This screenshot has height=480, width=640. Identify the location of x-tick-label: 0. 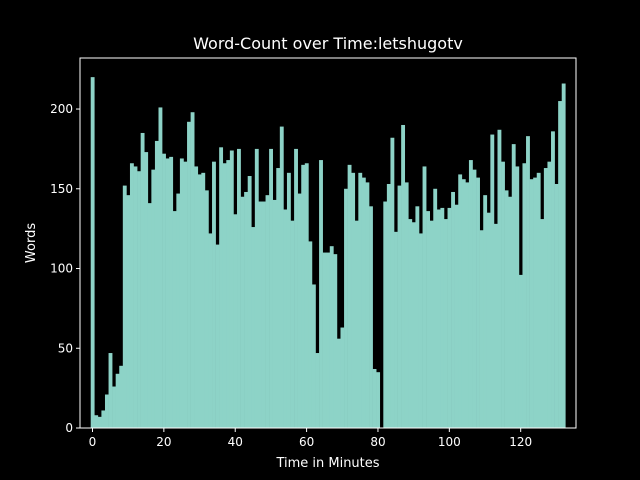
(93, 442).